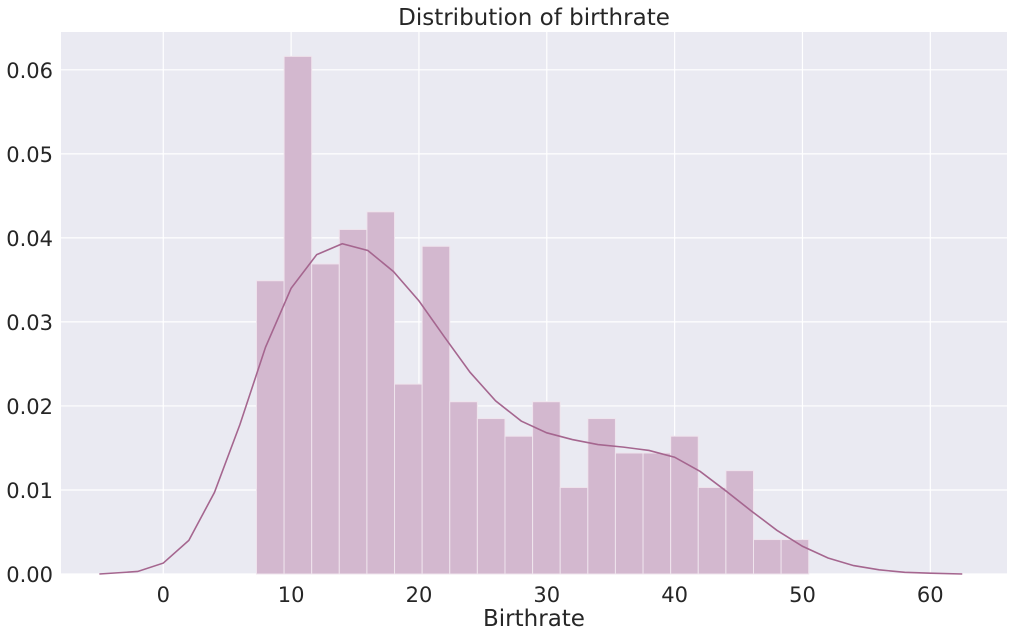 The image size is (1021, 638). I want to click on y-tick-label: 0.03, so click(29, 323).